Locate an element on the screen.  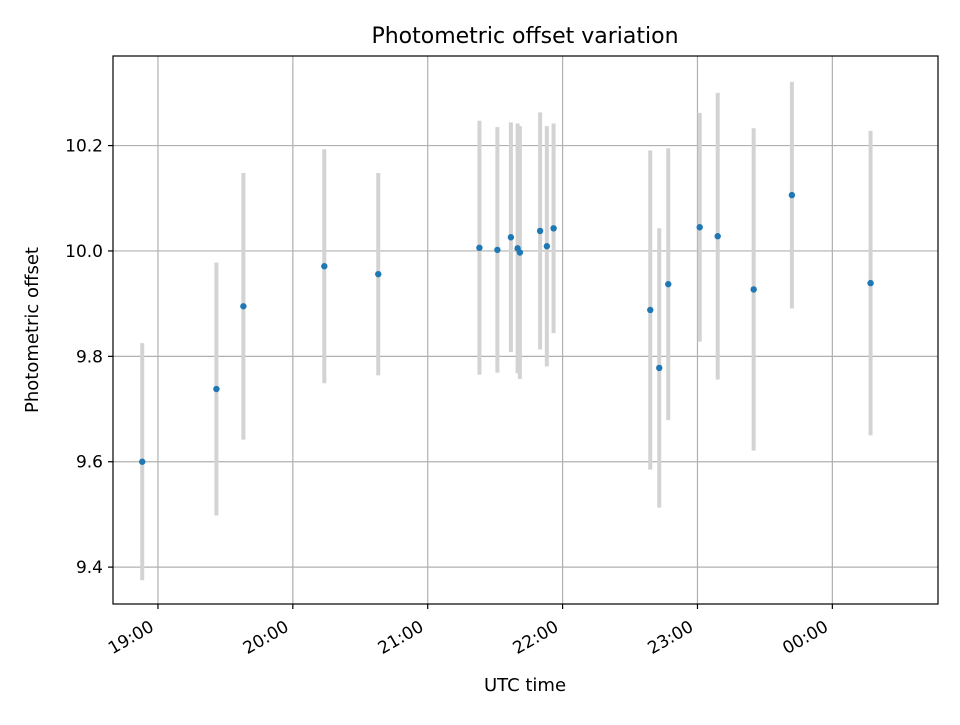
y-tick-label: 9.8 is located at coordinates (89, 357).